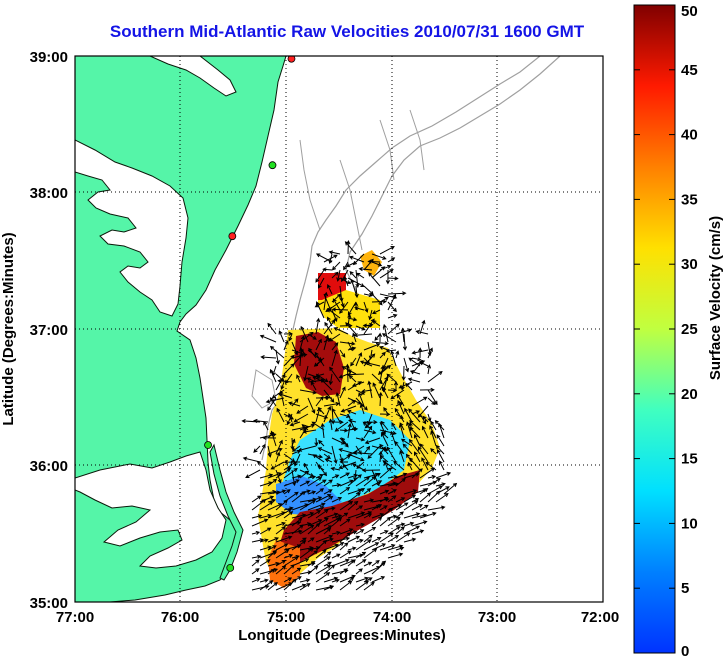 The width and height of the screenshot is (724, 659). What do you see at coordinates (689, 523) in the screenshot?
I see `colorbar-tick-label: 10` at bounding box center [689, 523].